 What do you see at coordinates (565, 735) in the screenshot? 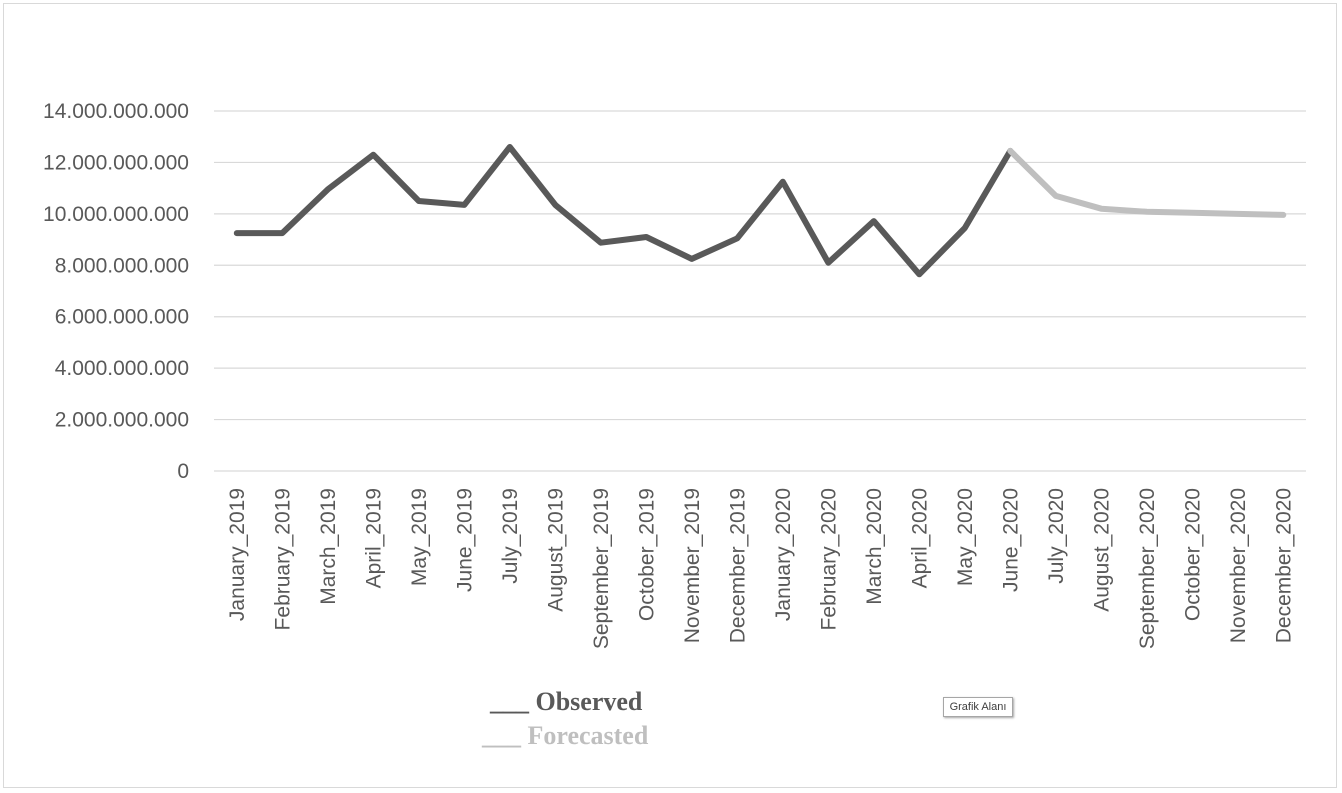
I see `legend-forecasted: ___ Forecasted` at bounding box center [565, 735].